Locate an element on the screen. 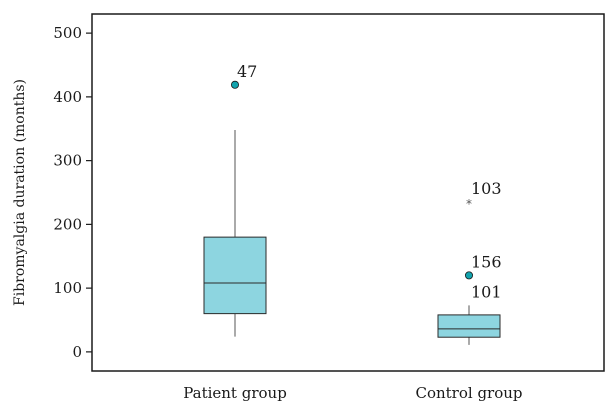 Image resolution: width=608 pixels, height=403 pixels. outlier-label-47: 47 is located at coordinates (247, 71).